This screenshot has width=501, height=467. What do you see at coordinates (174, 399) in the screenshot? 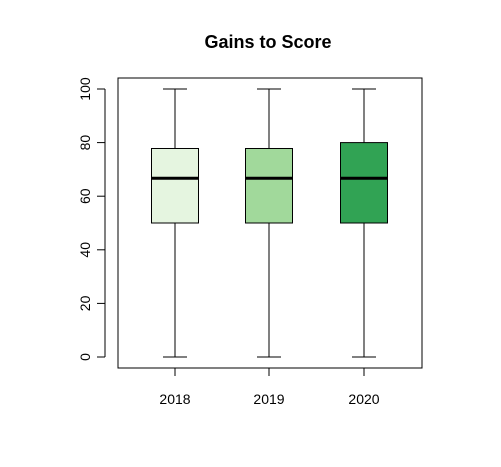
I see `x-tick-label: 2018` at bounding box center [174, 399].